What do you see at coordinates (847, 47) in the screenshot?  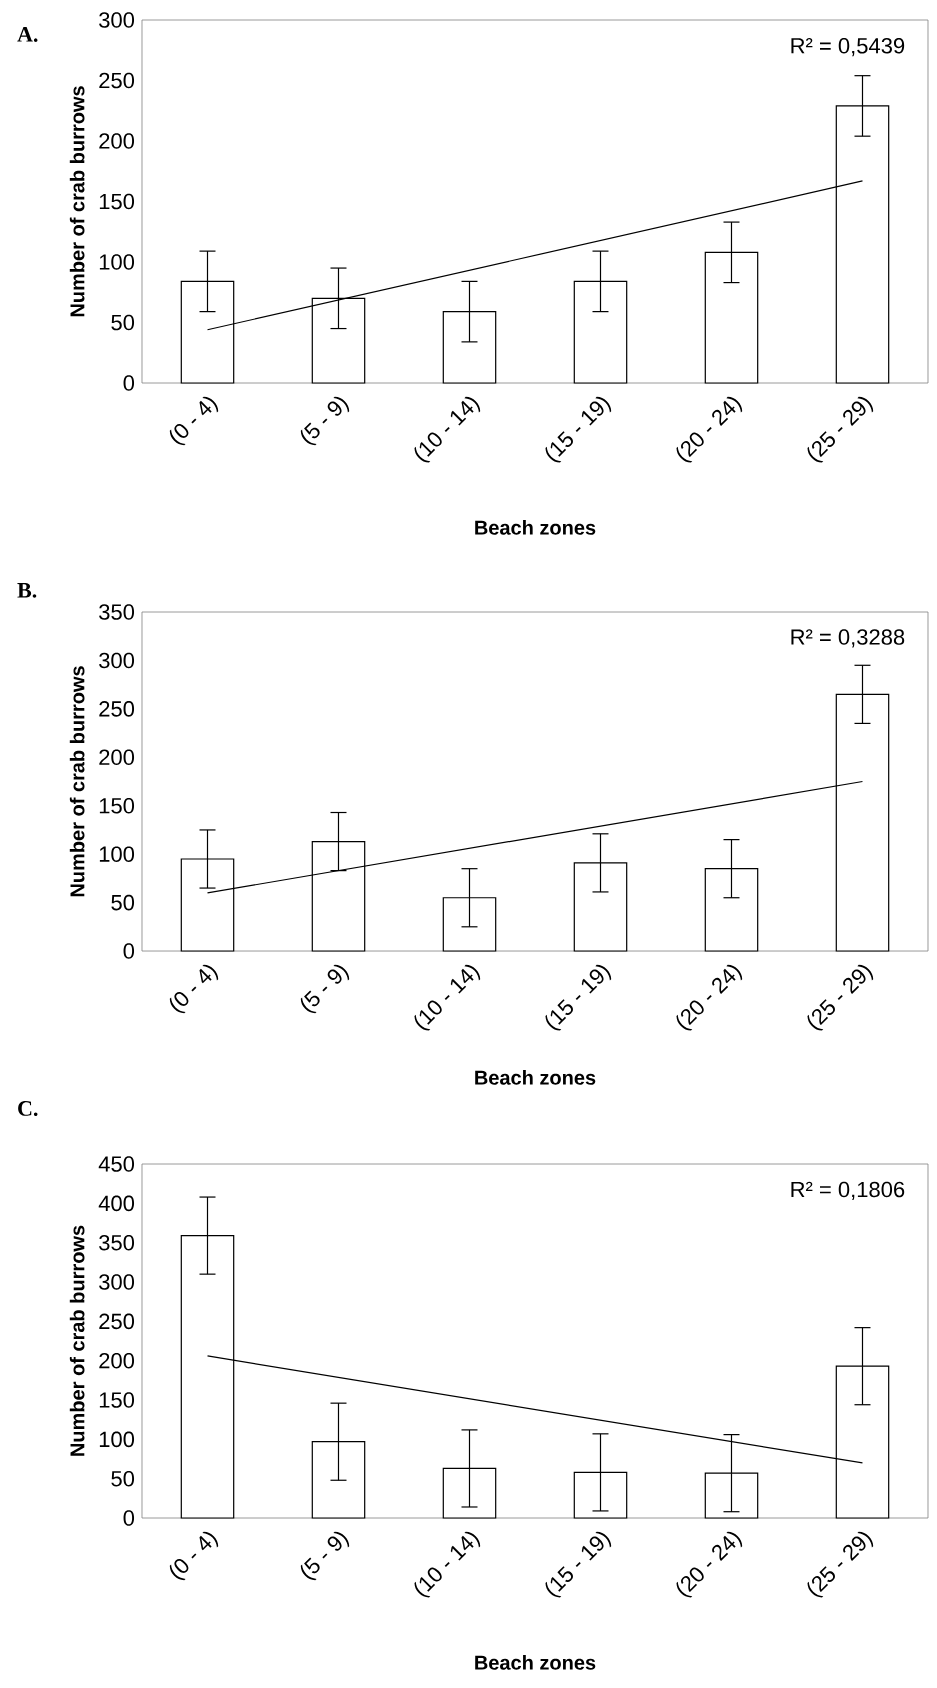 I see `annotation: R² = 0,5439` at bounding box center [847, 47].